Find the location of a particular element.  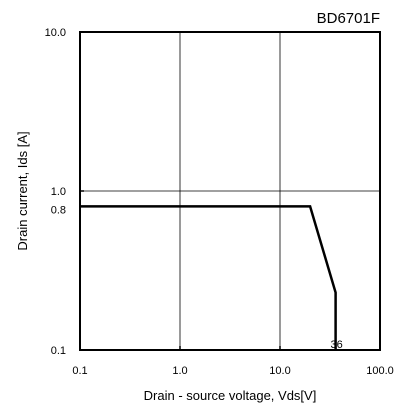

x-tick-label: 1.0 is located at coordinates (179, 371).